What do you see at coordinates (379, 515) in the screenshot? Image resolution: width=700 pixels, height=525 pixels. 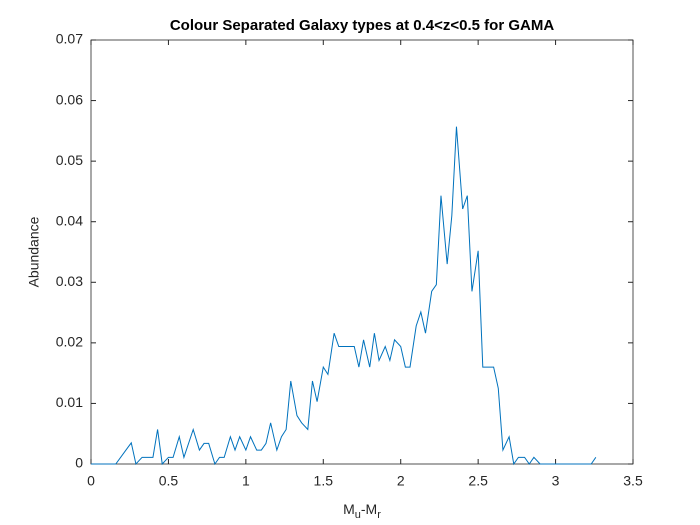 I see `x-label-part: r` at bounding box center [379, 515].